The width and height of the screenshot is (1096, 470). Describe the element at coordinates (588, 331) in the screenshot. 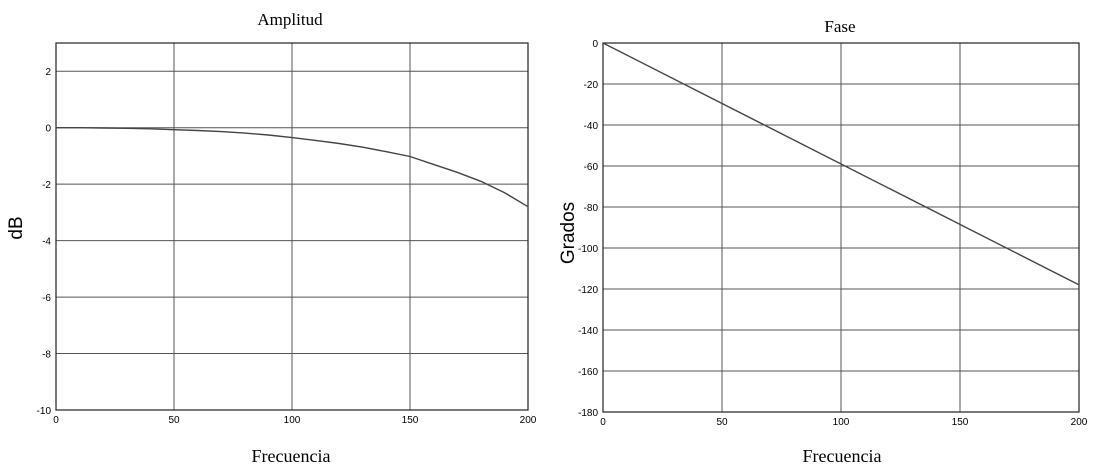

I see `phase-y-tick-label: -140` at that location.